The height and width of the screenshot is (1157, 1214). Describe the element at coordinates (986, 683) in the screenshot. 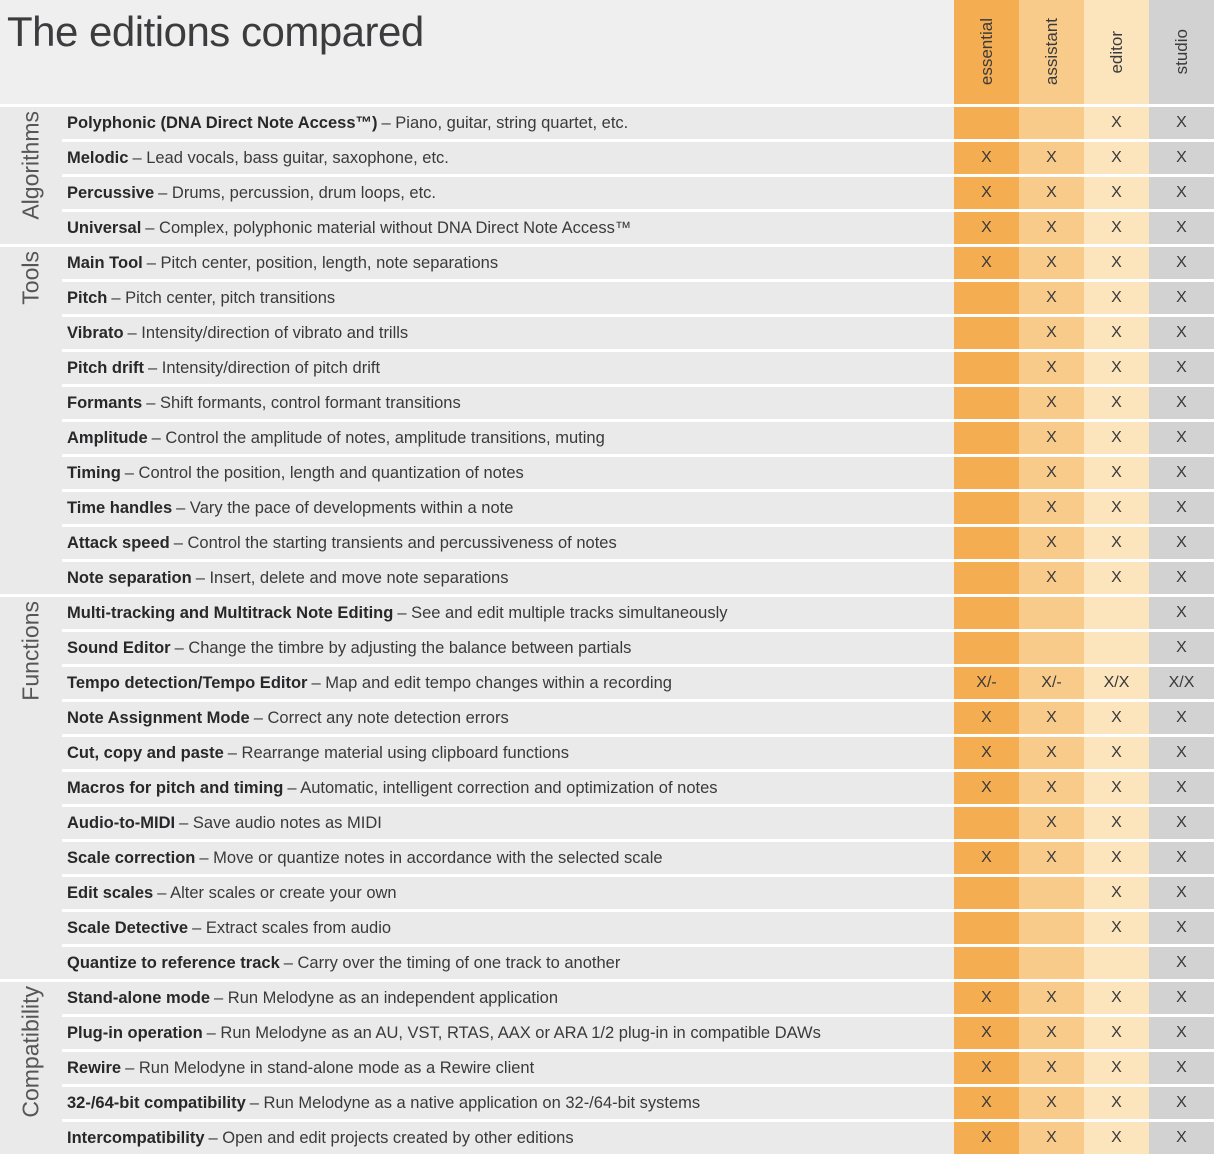

I see `edition-cell-essential: X/-` at that location.